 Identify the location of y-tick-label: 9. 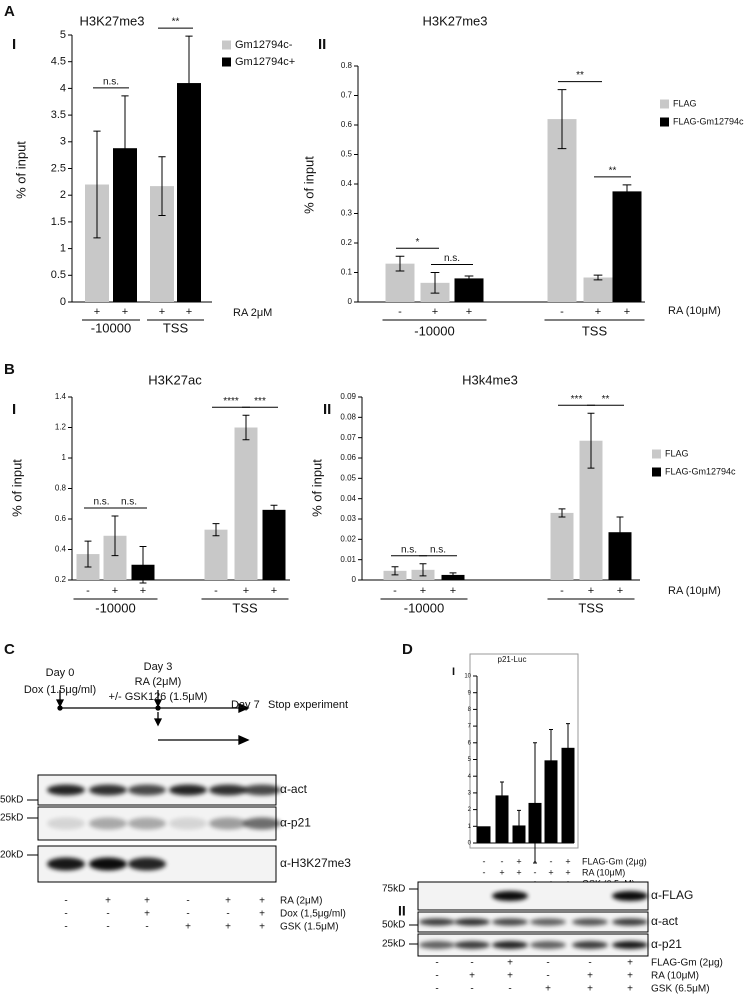
(470, 693).